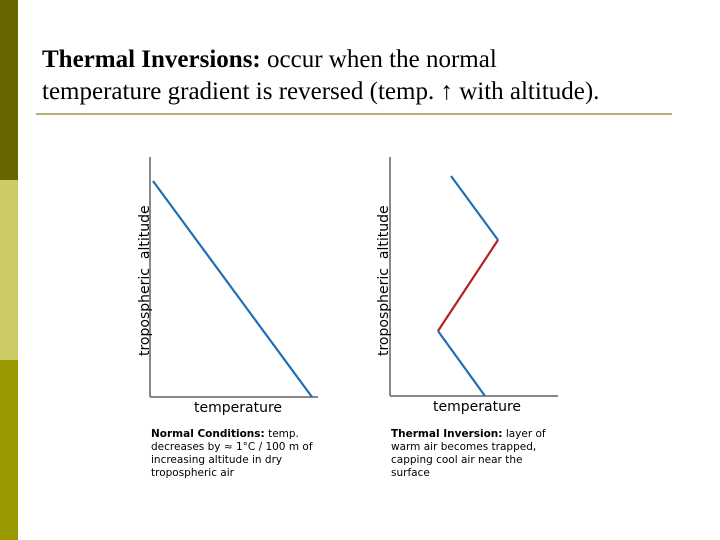  I want to click on right-upper-lapse-line, so click(474, 208).